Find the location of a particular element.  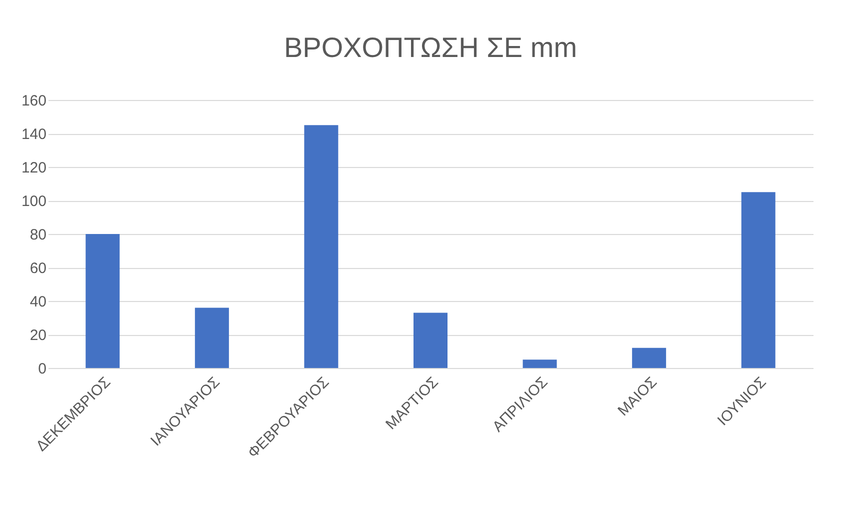

y-tick-label: 20 is located at coordinates (38, 335).